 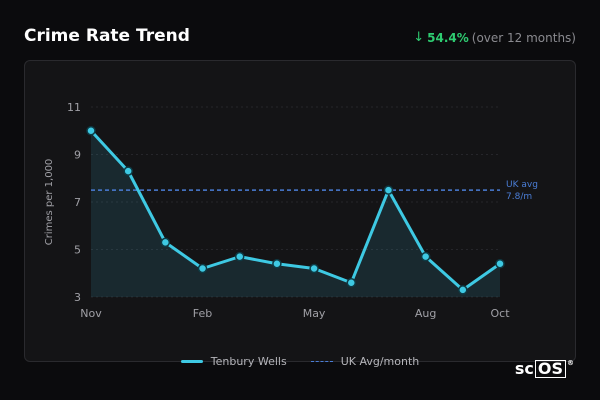 What do you see at coordinates (77, 202) in the screenshot?
I see `y-tick-label: 7` at bounding box center [77, 202].